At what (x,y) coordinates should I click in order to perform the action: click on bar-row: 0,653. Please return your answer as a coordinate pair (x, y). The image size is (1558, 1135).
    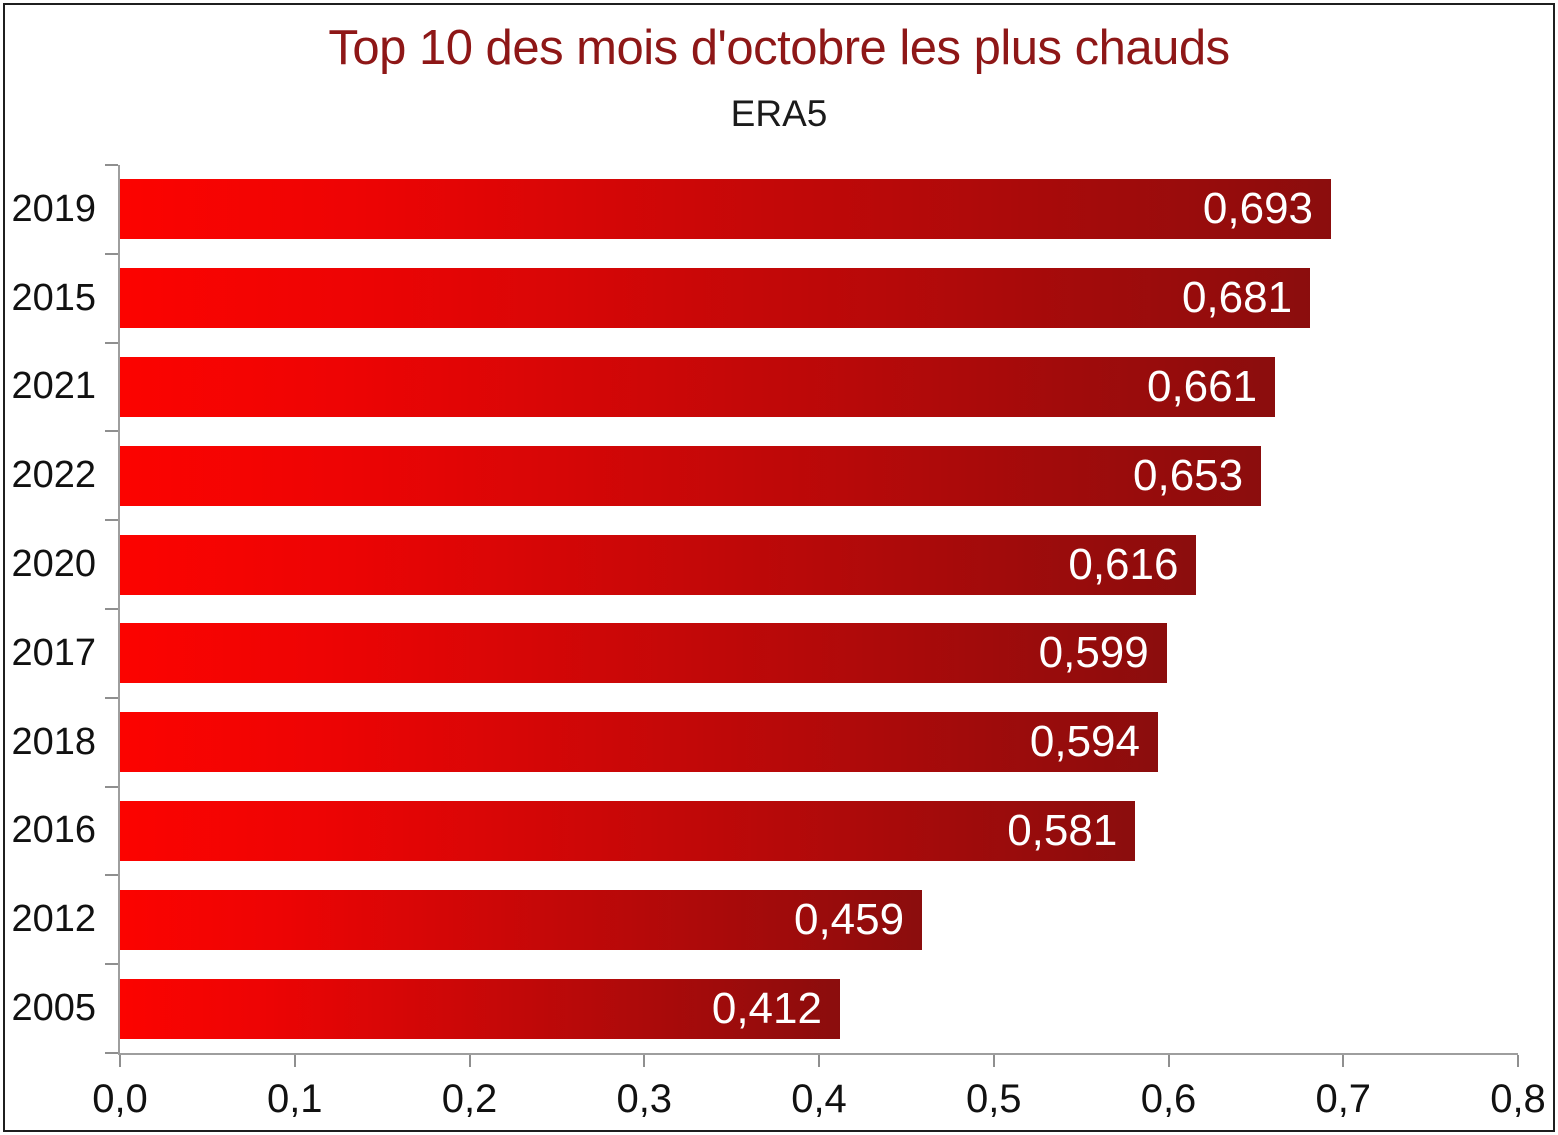
    Looking at the image, I should click on (819, 475).